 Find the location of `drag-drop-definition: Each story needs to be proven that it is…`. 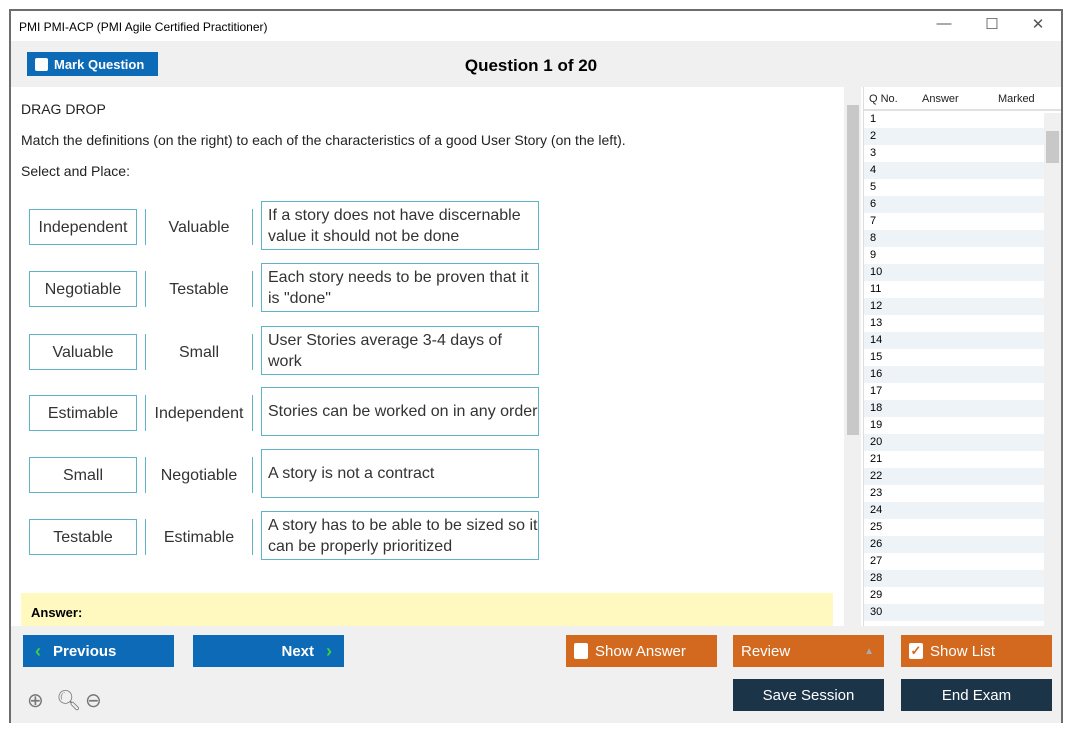

drag-drop-definition: Each story needs to be proven that it is… is located at coordinates (400, 287).